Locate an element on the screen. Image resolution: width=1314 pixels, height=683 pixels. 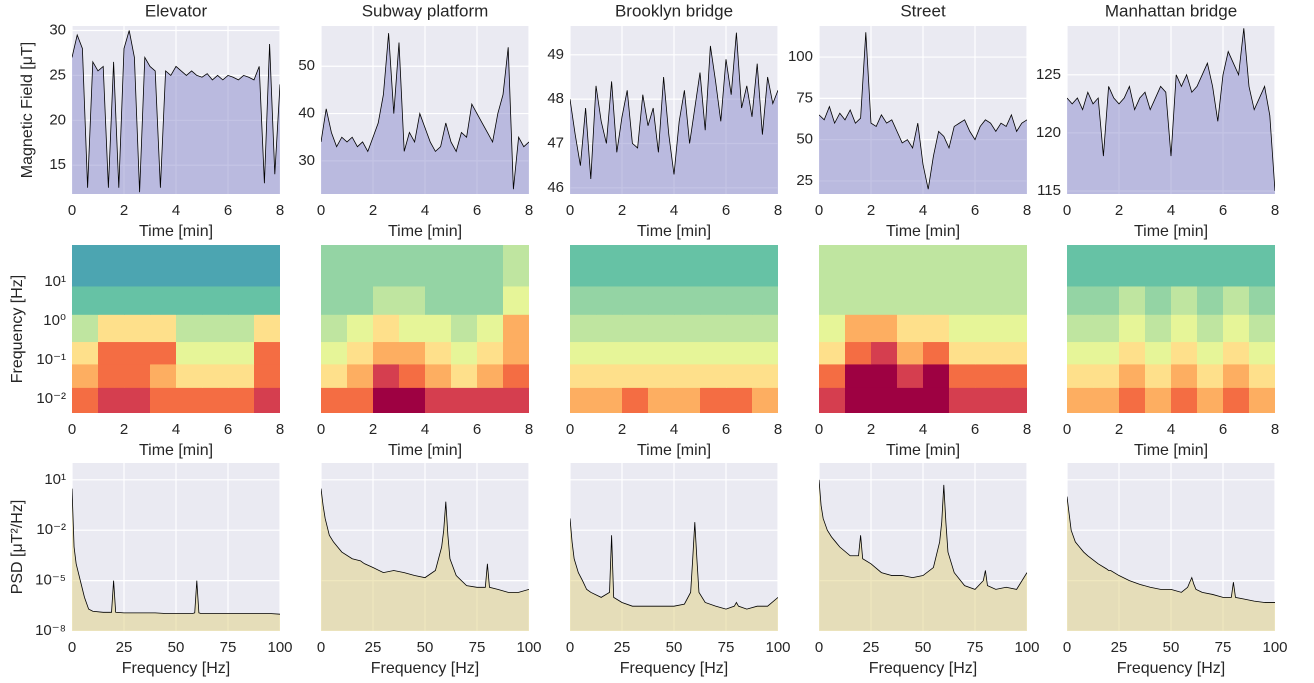
y-tick-label: 30 is located at coordinates (306, 160).